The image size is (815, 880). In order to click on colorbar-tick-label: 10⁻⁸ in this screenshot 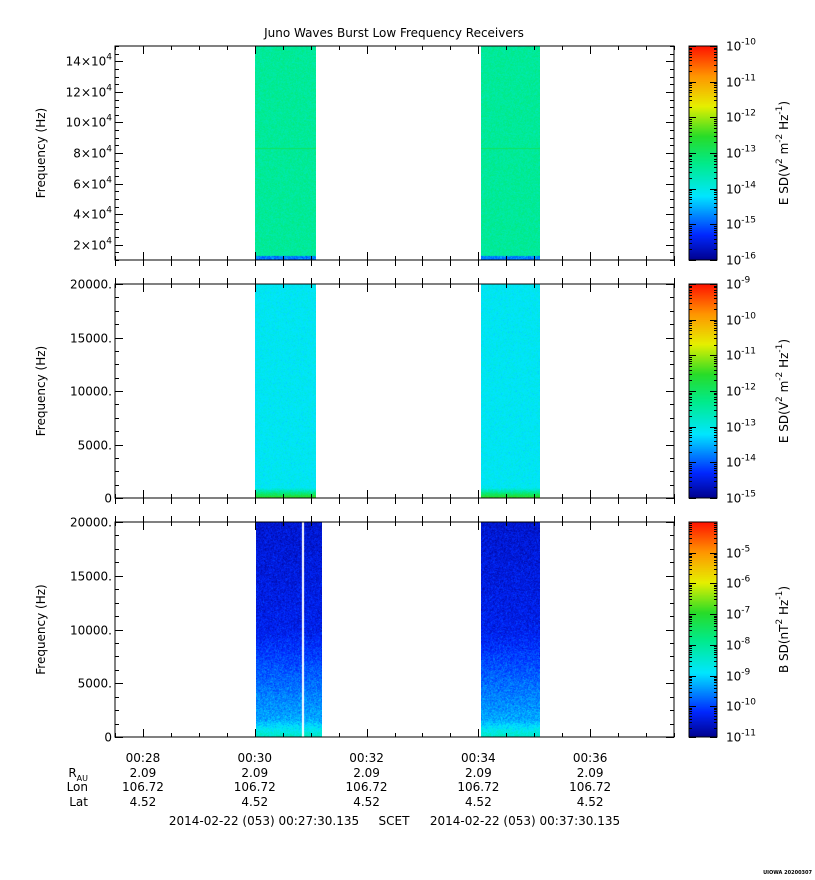, I will do `click(738, 645)`.